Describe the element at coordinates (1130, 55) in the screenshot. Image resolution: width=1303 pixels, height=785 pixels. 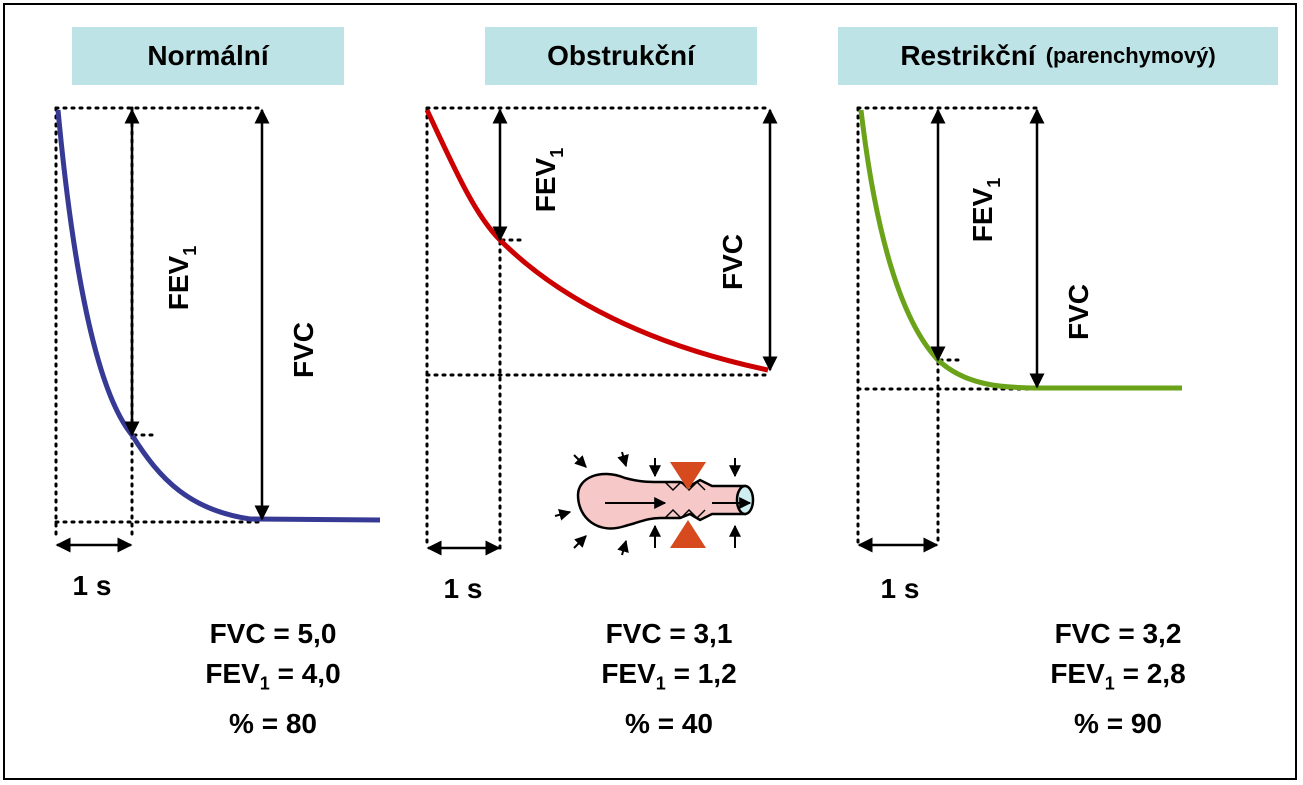
I see `panel-subtitle-text: (parenchymový)` at that location.